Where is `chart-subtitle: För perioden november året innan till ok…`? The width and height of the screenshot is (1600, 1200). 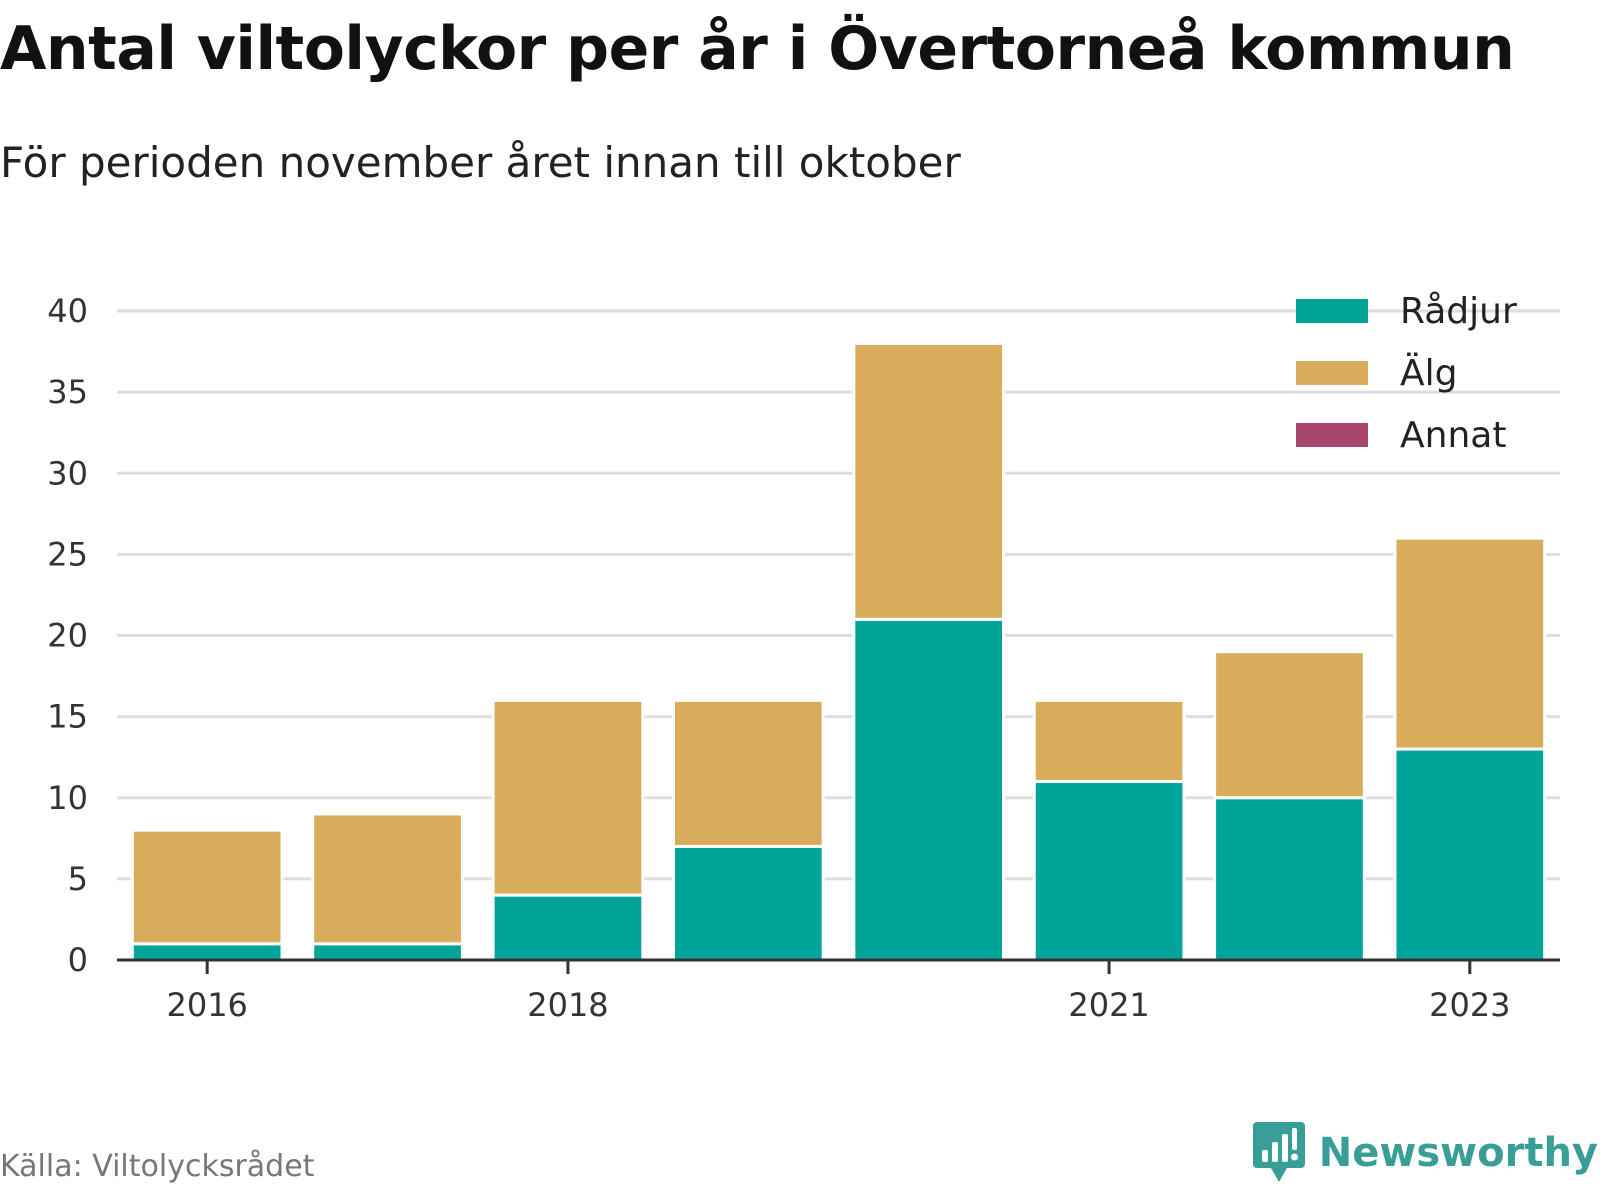
chart-subtitle: För perioden november året innan till ok… is located at coordinates (480, 162).